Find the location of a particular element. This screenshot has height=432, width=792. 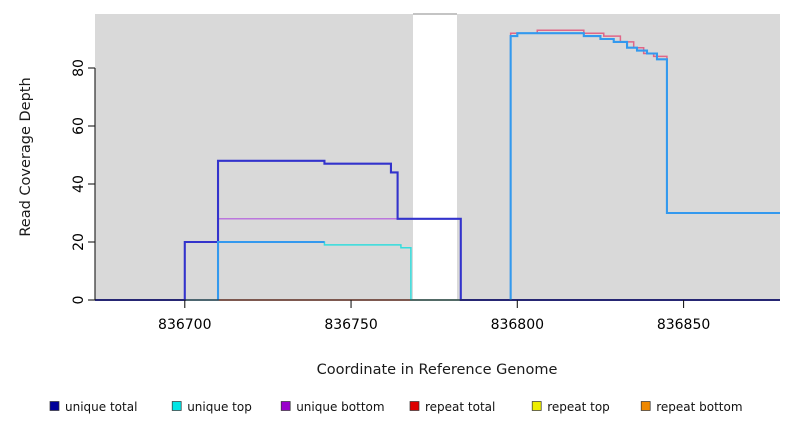

y-tick-label: 40 is located at coordinates (79, 184).